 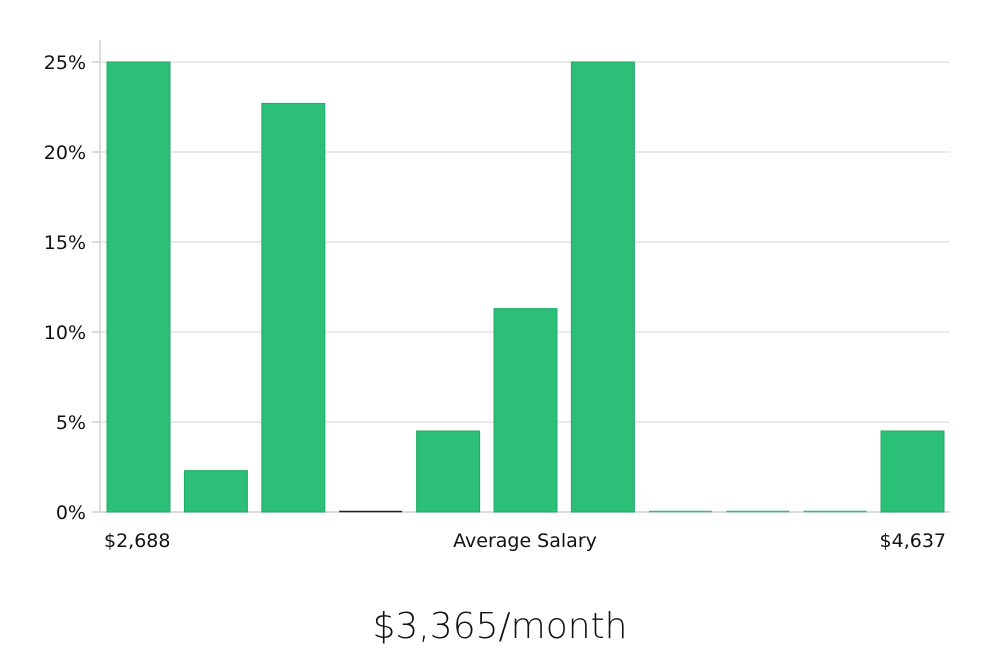 What do you see at coordinates (71, 423) in the screenshot?
I see `y-tick-label: 5%` at bounding box center [71, 423].